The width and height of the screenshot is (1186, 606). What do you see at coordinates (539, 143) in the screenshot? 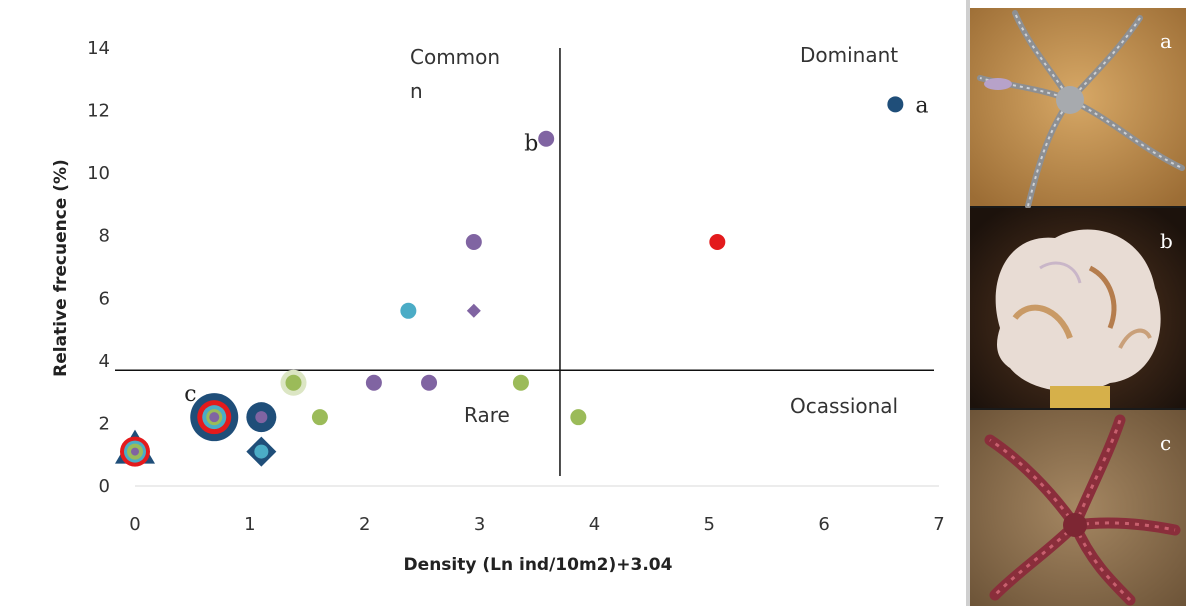
I see `data-point: b` at bounding box center [539, 143].